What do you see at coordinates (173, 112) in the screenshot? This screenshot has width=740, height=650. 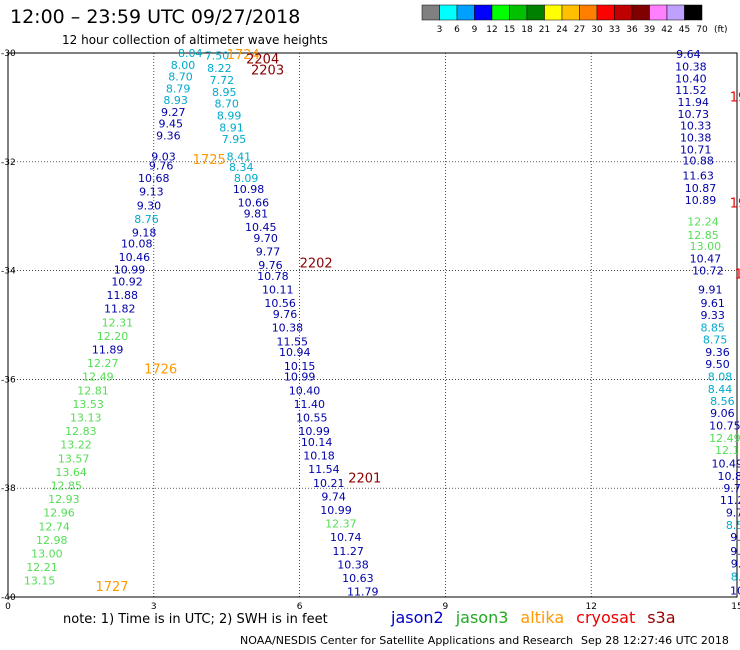 I see `wave-height-value: 9.27` at bounding box center [173, 112].